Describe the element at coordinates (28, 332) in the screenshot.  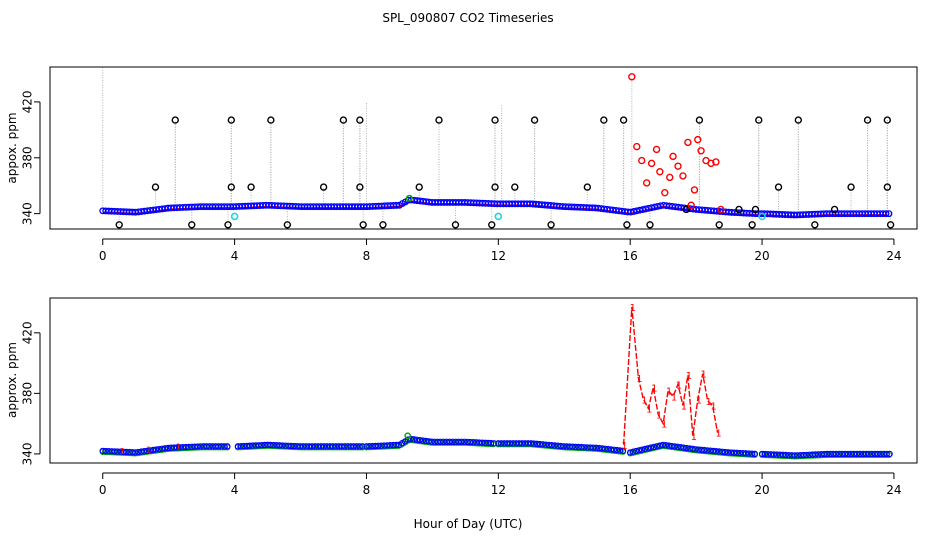
I see `bottom-y-tick-label: 420` at that location.